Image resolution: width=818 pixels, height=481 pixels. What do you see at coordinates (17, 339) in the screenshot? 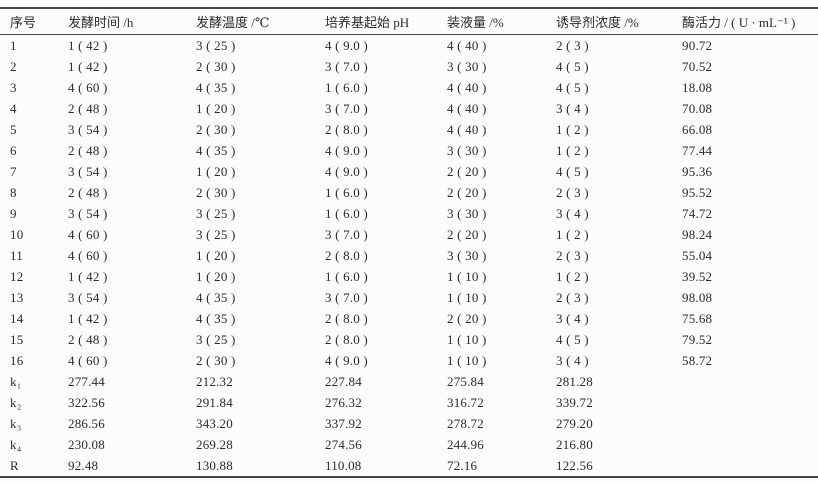
I see `row-label-cell: 15` at bounding box center [17, 339].